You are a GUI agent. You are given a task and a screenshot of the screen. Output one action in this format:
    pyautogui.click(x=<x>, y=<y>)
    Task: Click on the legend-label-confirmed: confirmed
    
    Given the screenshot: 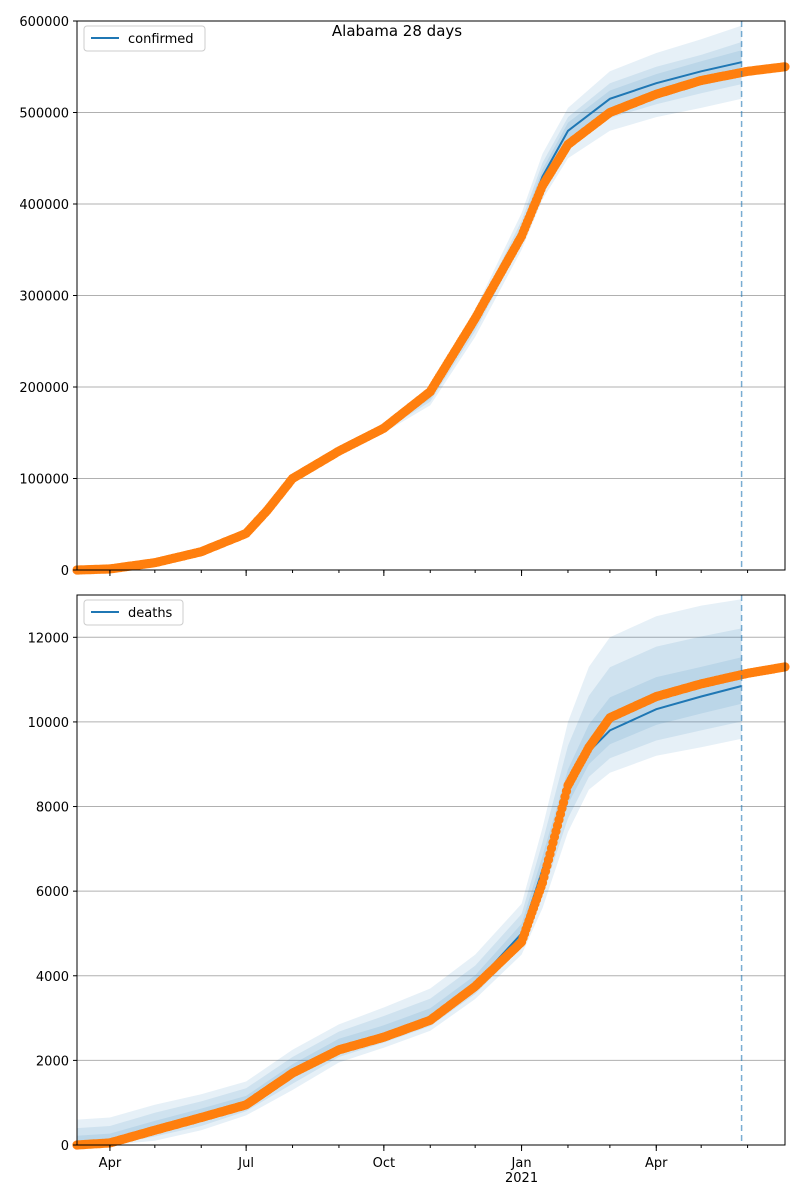 What is the action you would take?
    pyautogui.click(x=161, y=39)
    